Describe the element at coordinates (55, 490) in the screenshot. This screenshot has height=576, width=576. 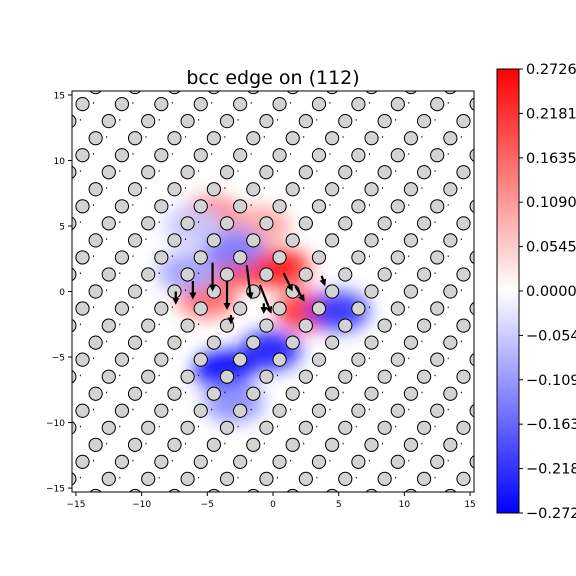
I see `y-tick-label: −15` at that location.